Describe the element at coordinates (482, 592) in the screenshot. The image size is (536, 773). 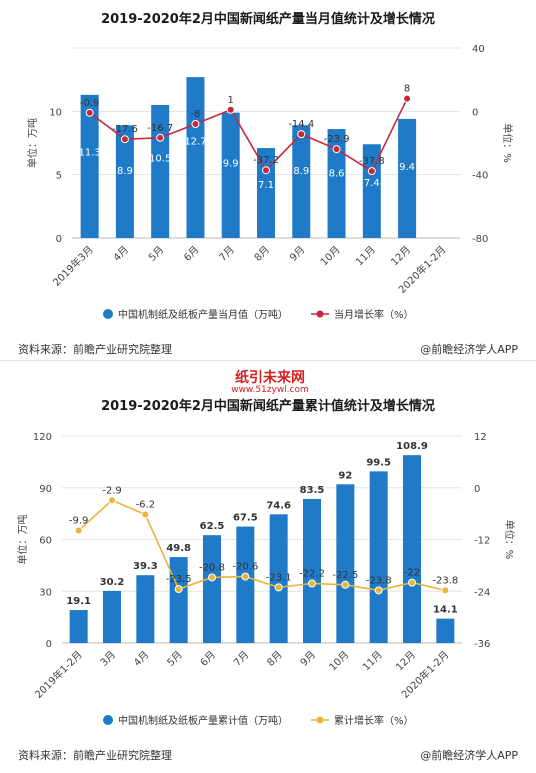
I see `y2-tick-label: -24` at that location.